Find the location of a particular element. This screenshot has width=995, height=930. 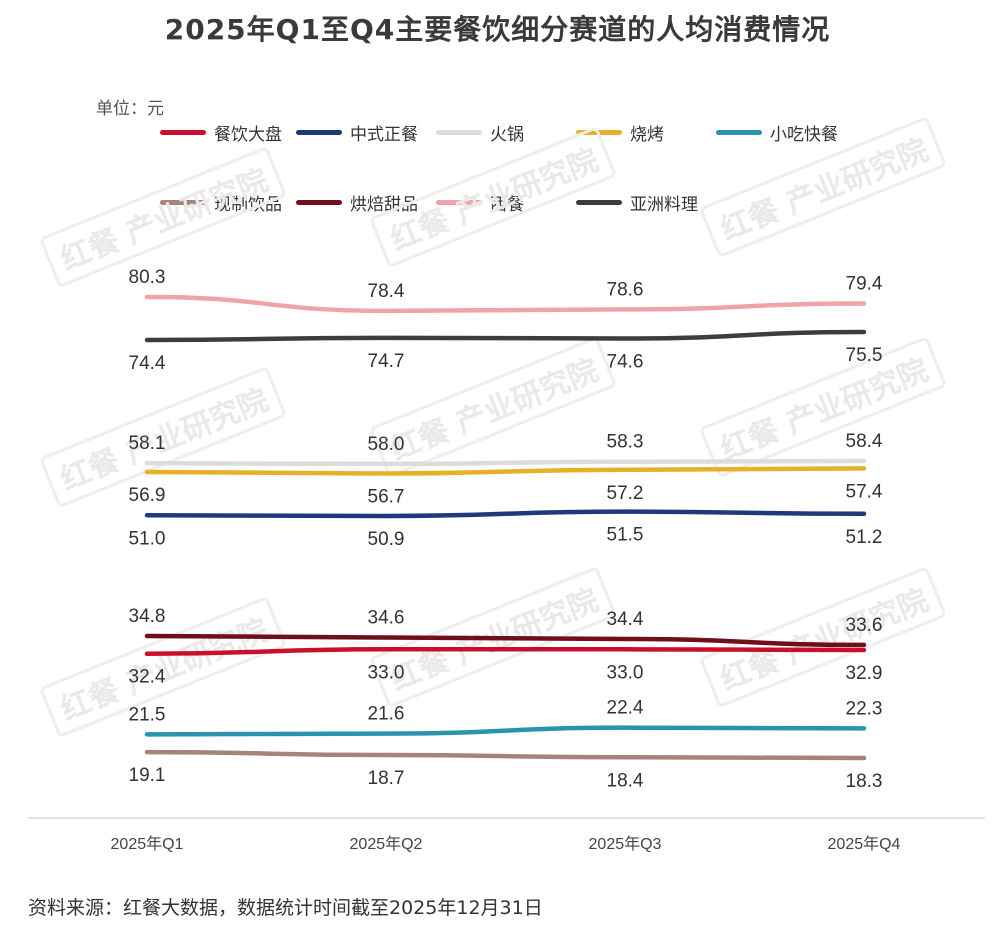

data-label: 51.5 is located at coordinates (625, 535).